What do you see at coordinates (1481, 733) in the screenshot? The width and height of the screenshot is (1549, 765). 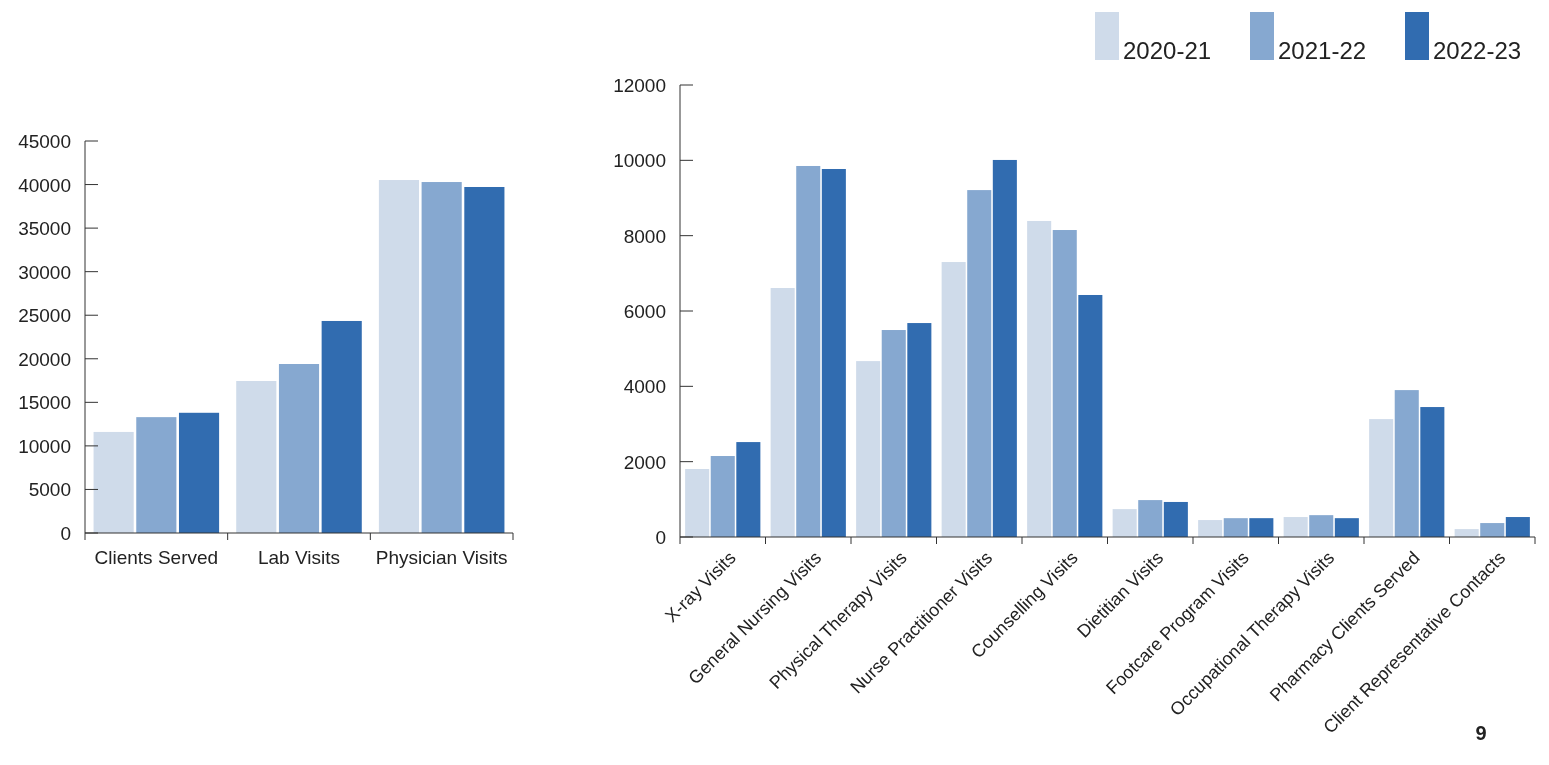 I see `text: 9` at bounding box center [1481, 733].